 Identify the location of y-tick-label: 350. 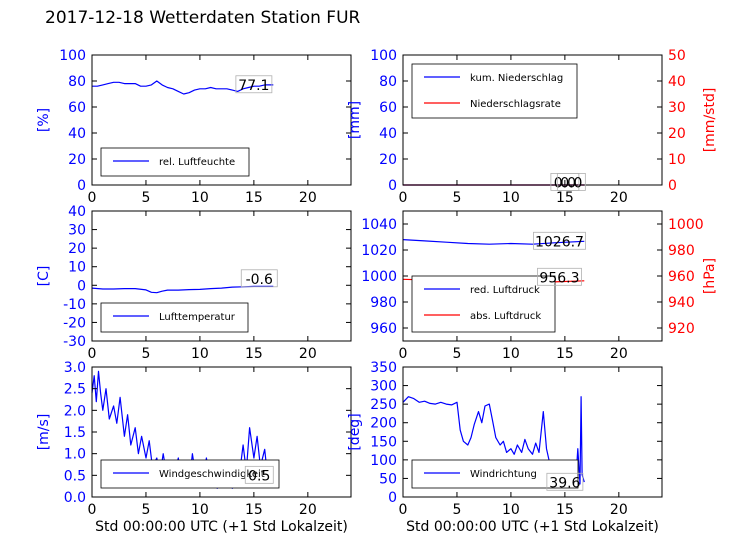
(383, 368).